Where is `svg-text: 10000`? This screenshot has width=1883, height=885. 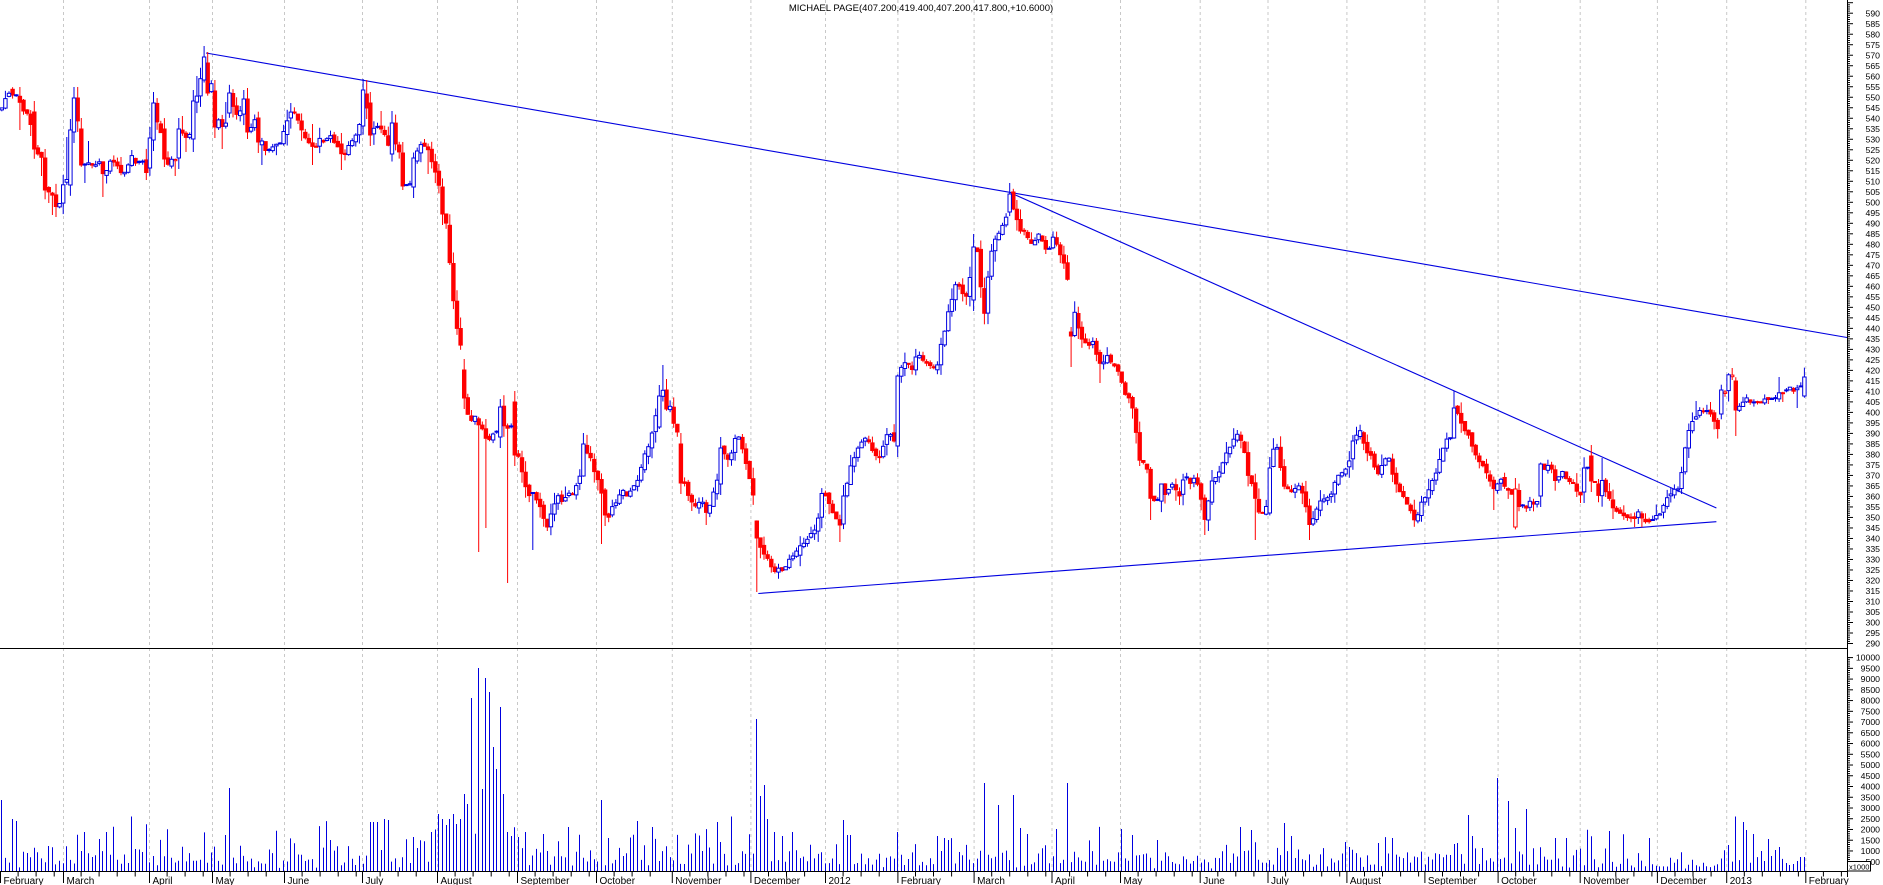 svg-text: 10000 is located at coordinates (1868, 658).